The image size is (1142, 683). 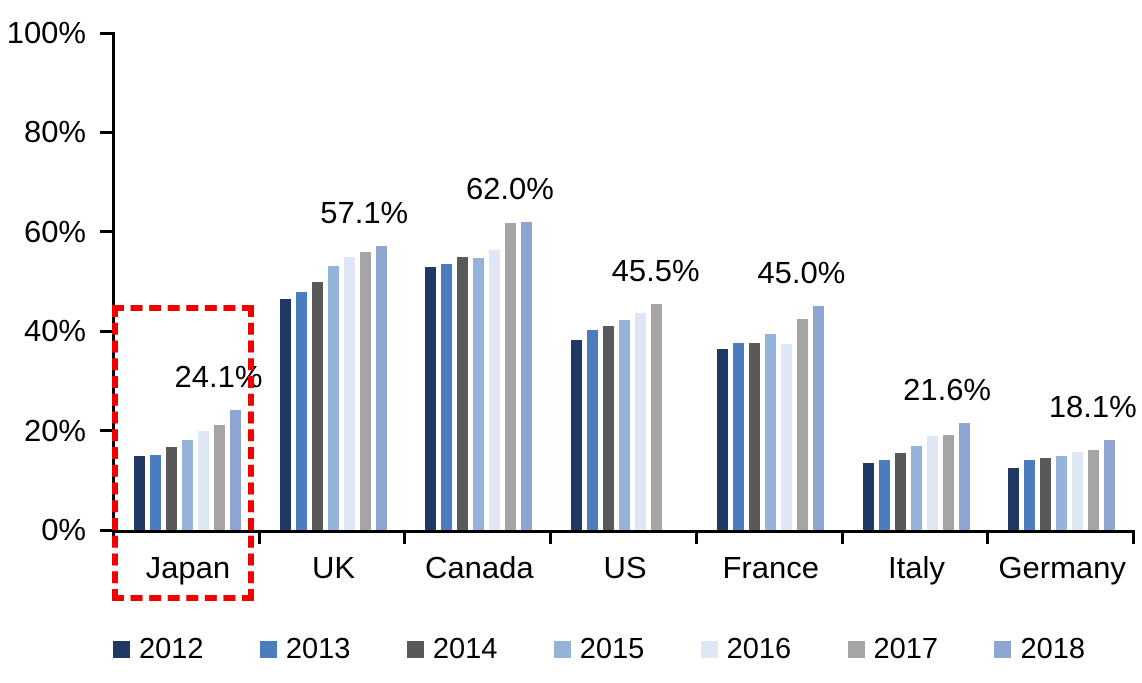 What do you see at coordinates (431, 398) in the screenshot?
I see `bar-canada-2012` at bounding box center [431, 398].